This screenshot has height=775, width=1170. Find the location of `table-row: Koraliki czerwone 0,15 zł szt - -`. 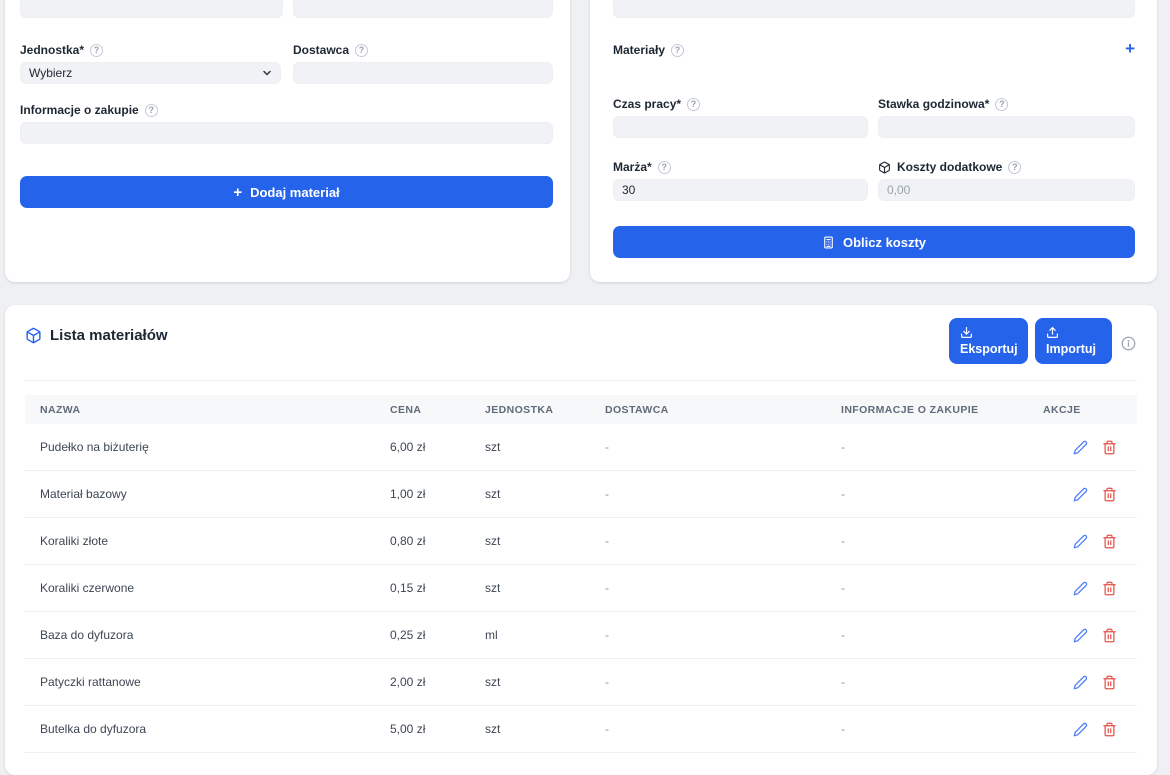

table-row: Koraliki czerwone 0,15 zł szt - - is located at coordinates (581, 588).